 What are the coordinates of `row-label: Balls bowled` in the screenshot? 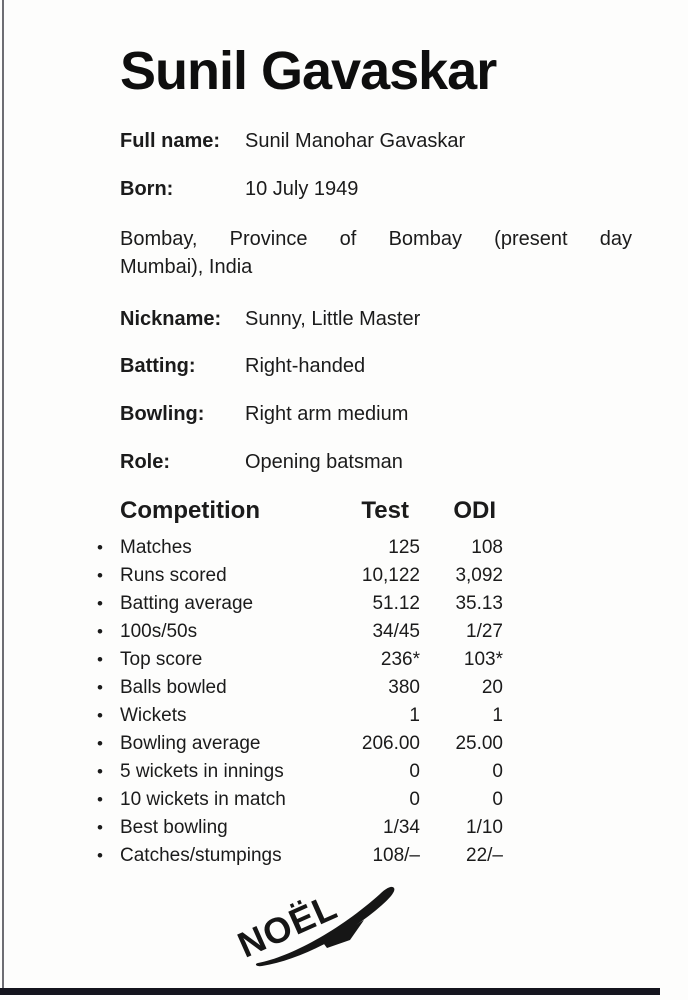 It's located at (173, 687).